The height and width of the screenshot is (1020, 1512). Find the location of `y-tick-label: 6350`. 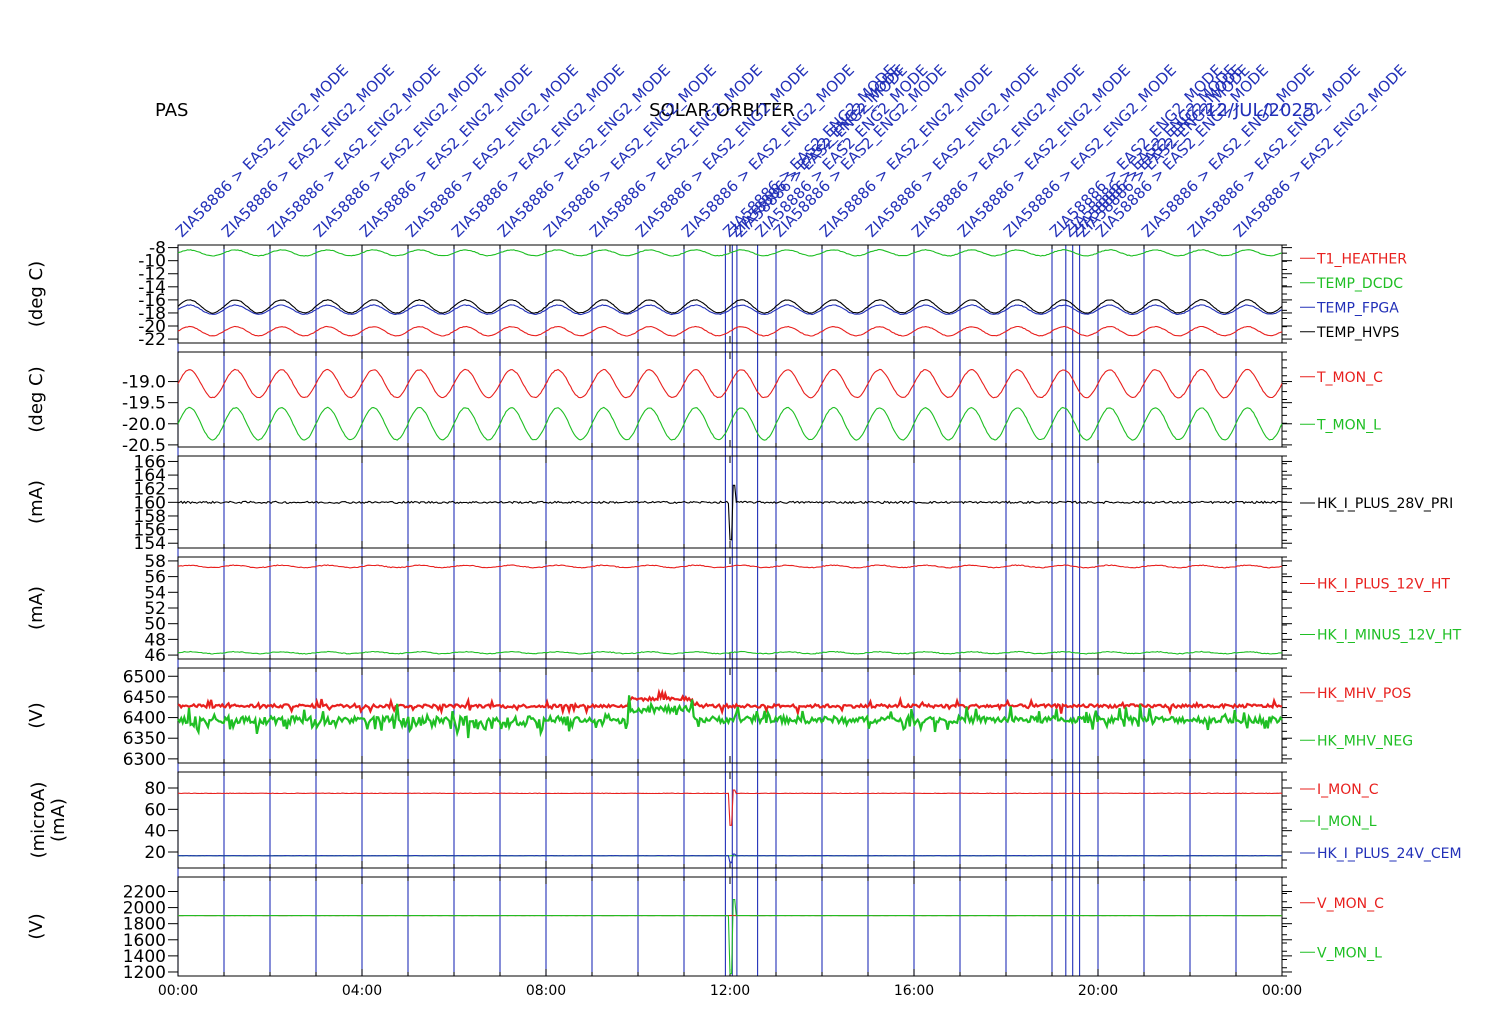

y-tick-label: 6350 is located at coordinates (144, 739).